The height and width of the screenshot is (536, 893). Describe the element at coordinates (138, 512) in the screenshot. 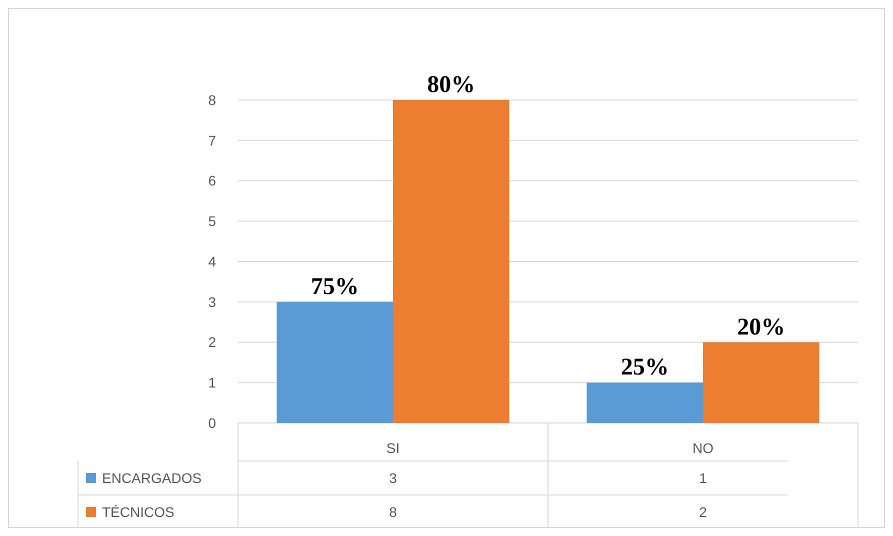

I see `legend-label: TÉCNICOS` at that location.